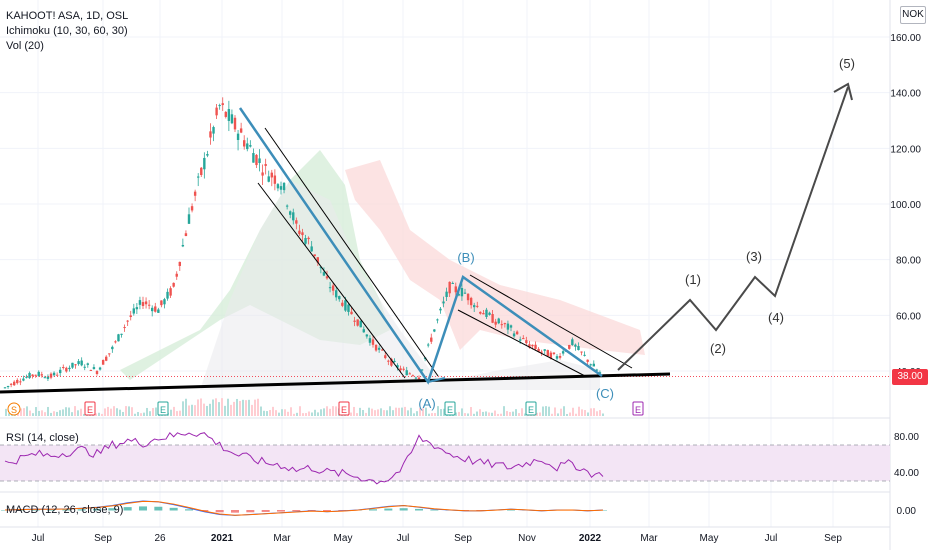  What do you see at coordinates (25, 46) in the screenshot?
I see `volume-legend: Vol (20)` at bounding box center [25, 46].